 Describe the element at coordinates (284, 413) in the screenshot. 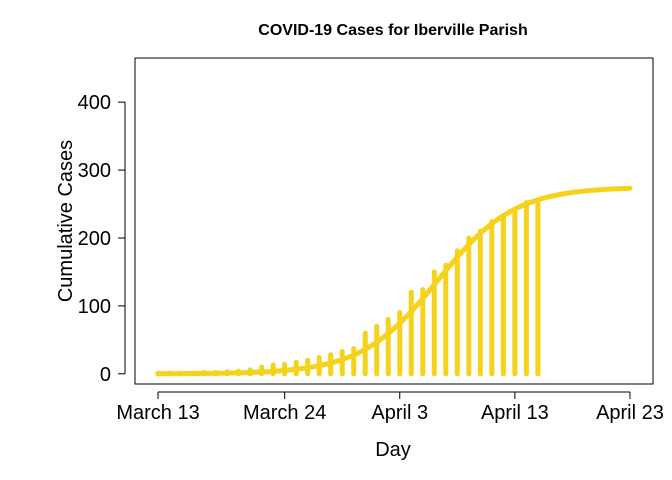

I see `x-tick-label: March 24` at that location.